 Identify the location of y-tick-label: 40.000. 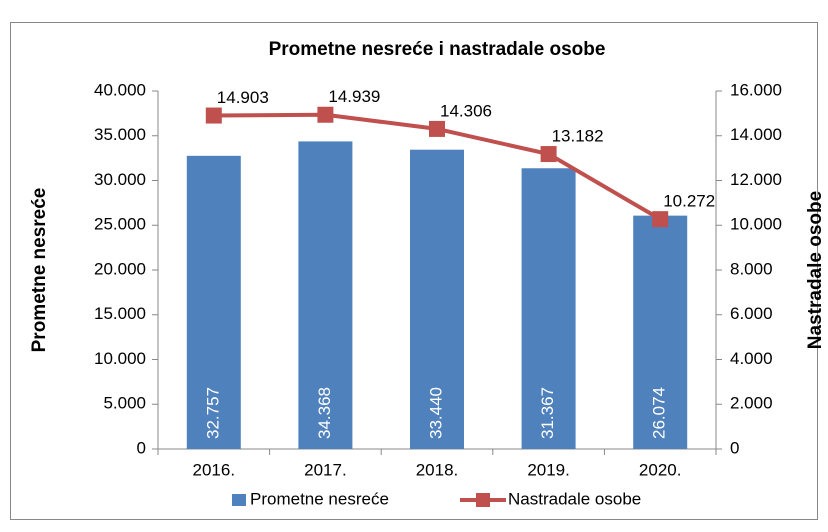
(120, 89).